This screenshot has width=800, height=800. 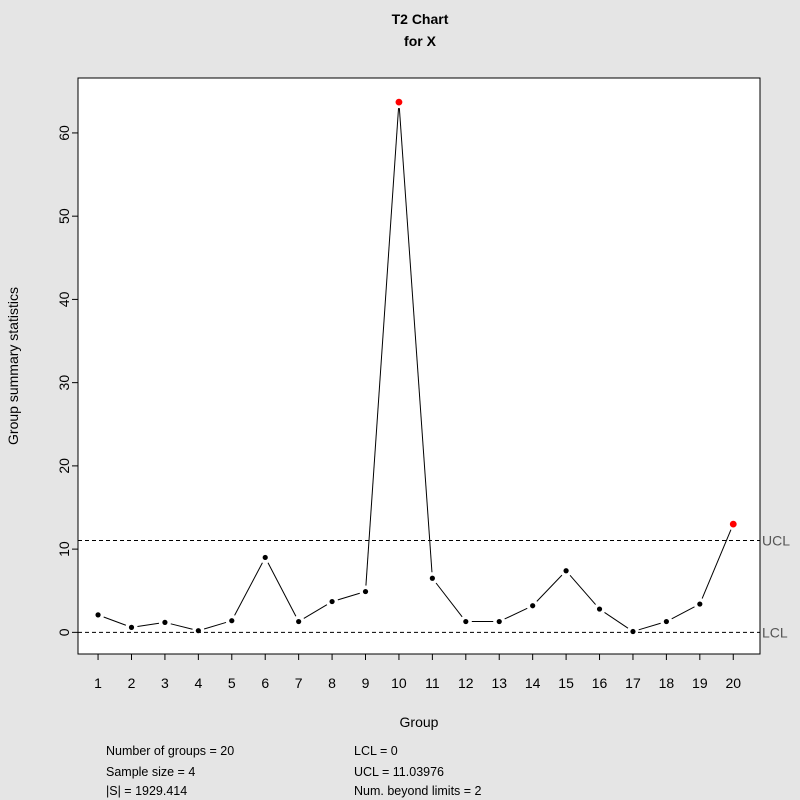 What do you see at coordinates (667, 683) in the screenshot?
I see `x-tick-label: 18` at bounding box center [667, 683].